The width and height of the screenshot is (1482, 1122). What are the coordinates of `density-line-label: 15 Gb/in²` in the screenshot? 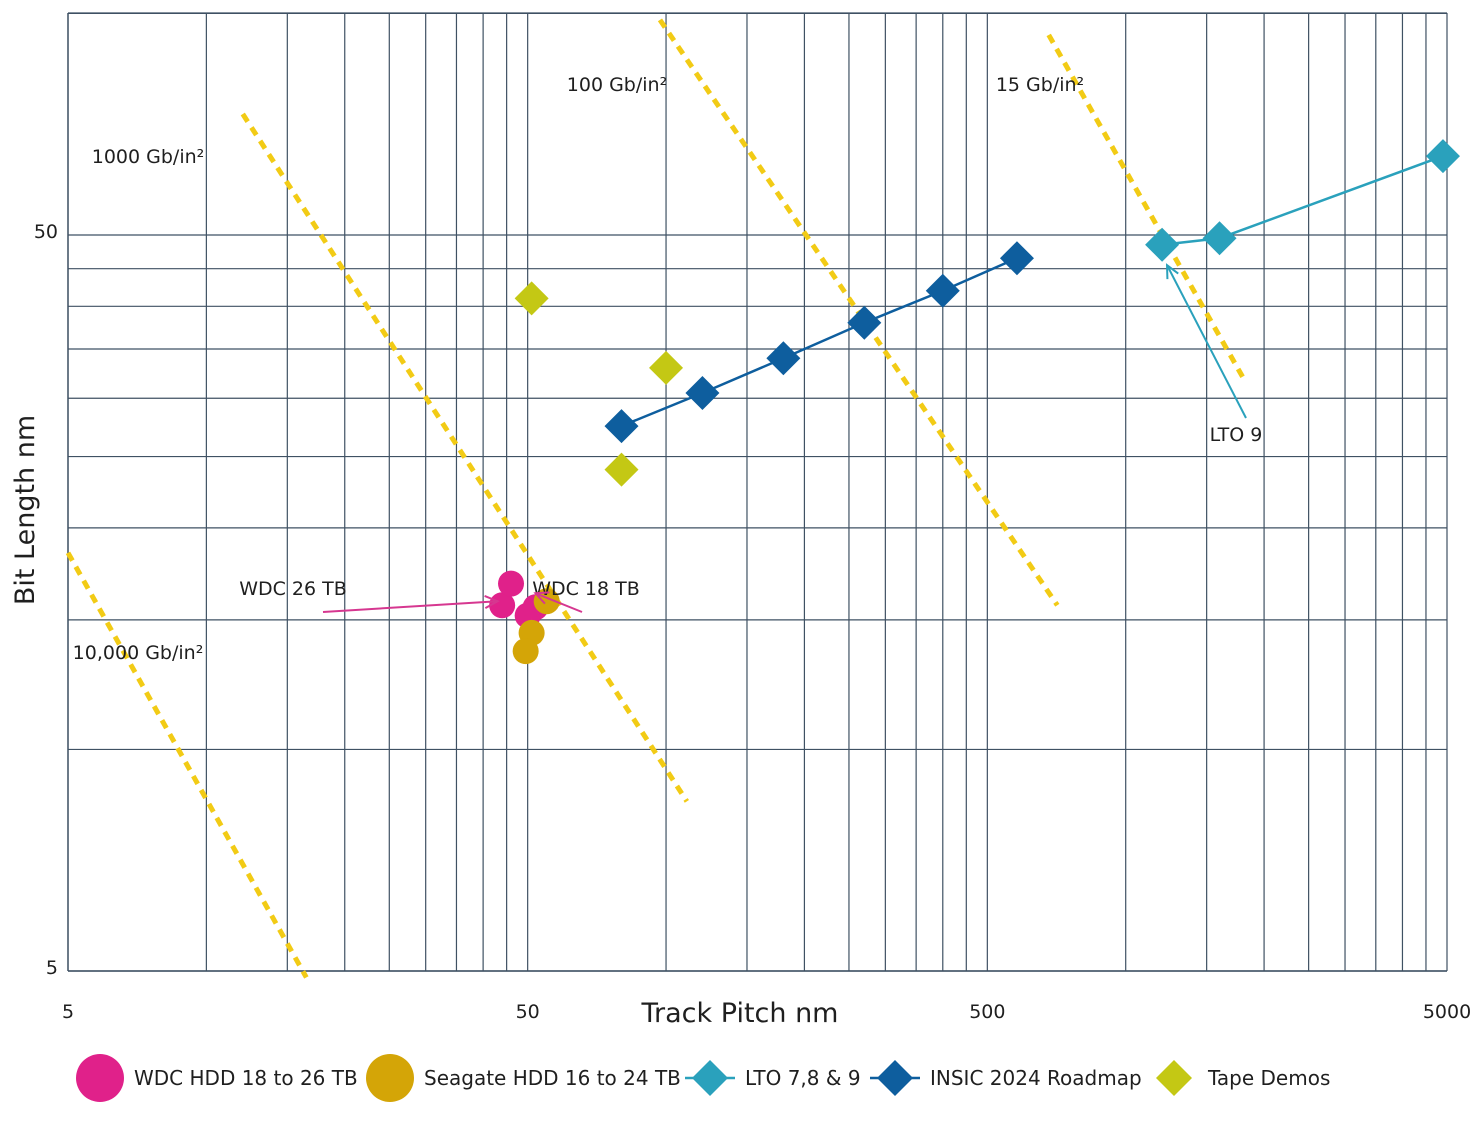 It's located at (1040, 85).